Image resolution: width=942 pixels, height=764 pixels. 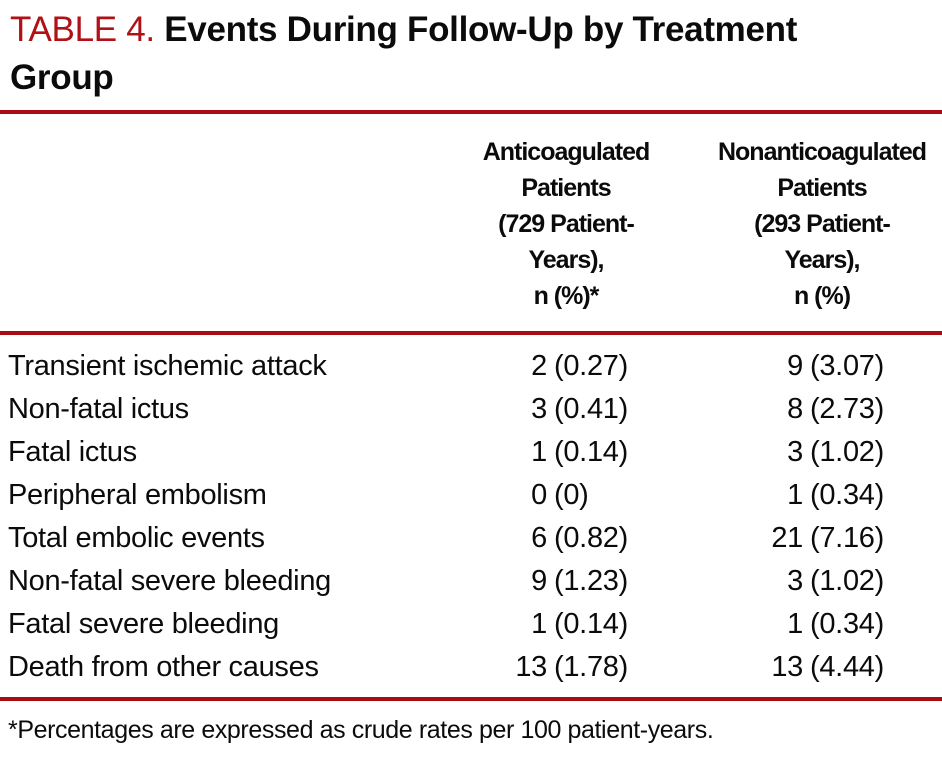 I want to click on row-label: Fatal severe bleeding, so click(x=143, y=624).